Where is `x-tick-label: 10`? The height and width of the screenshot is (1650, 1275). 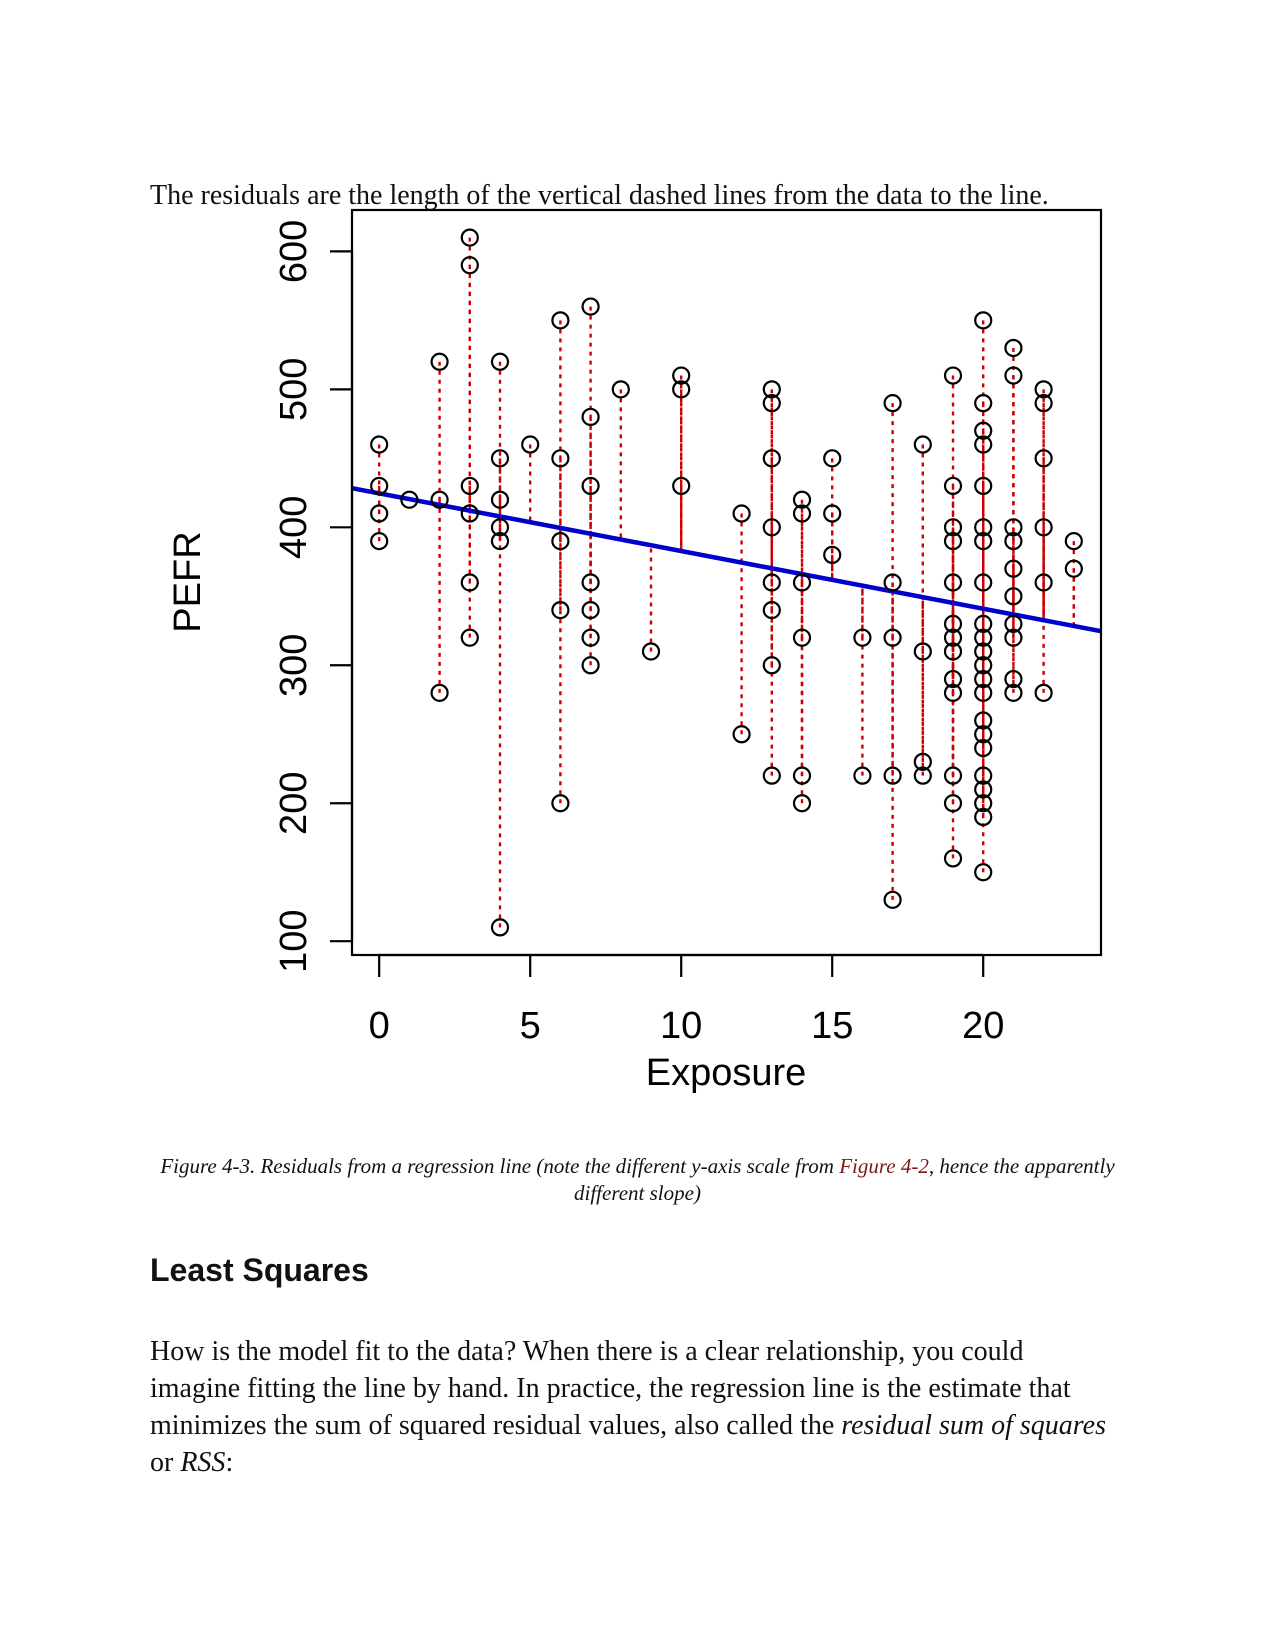
x-tick-label: 10 is located at coordinates (681, 1026).